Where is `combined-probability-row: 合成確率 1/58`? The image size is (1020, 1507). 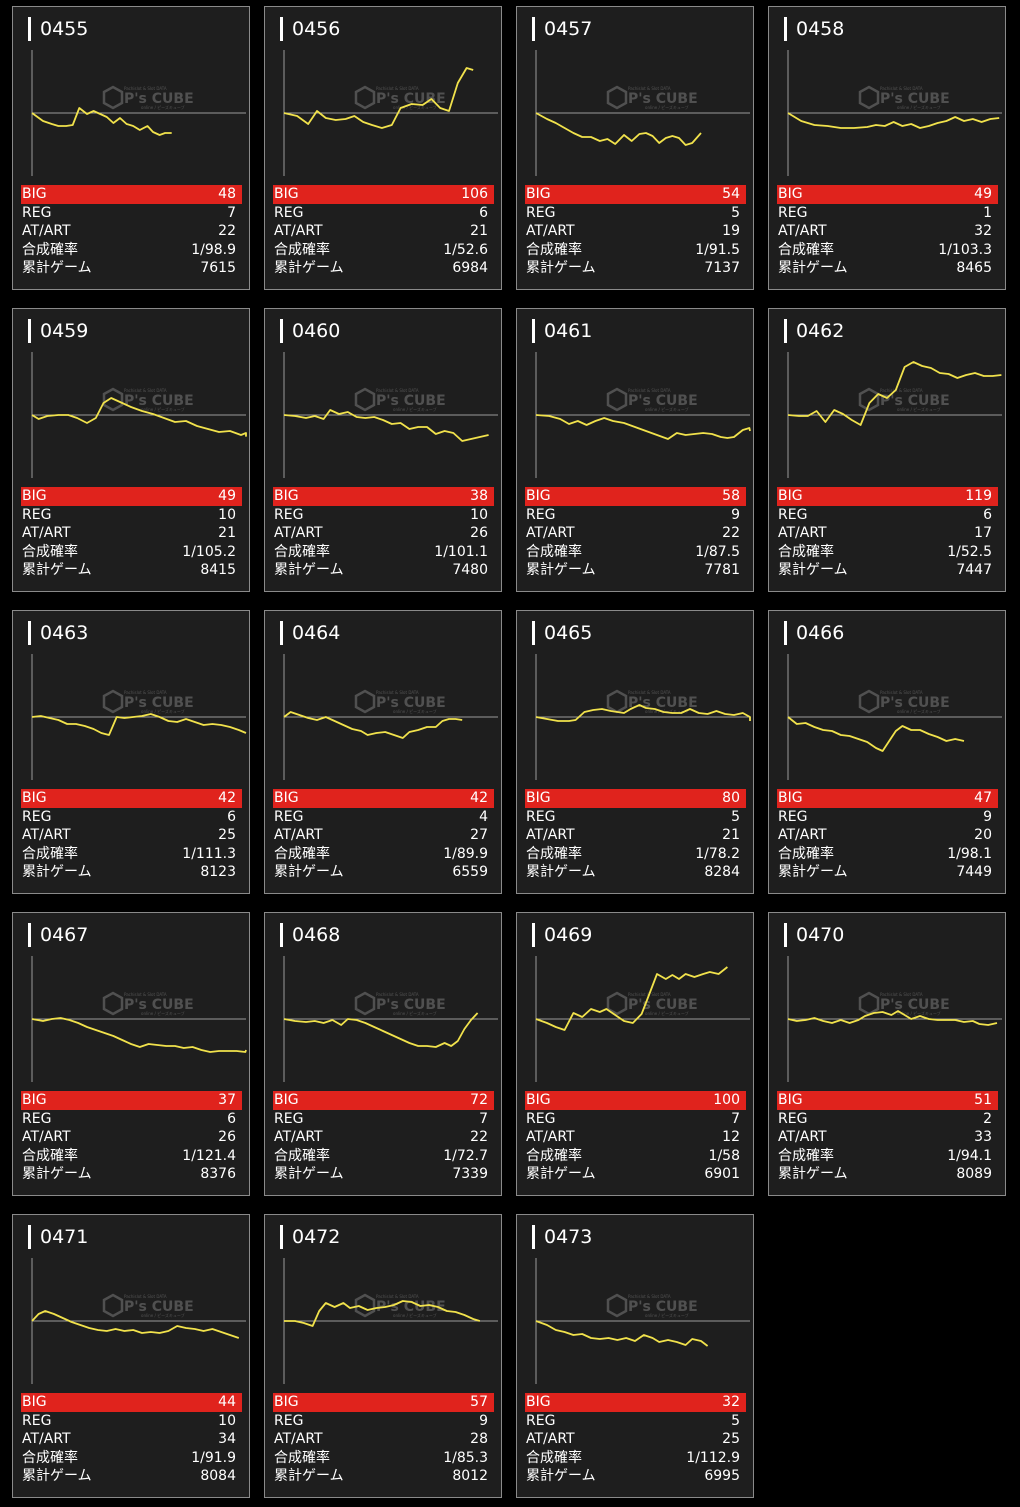 combined-probability-row: 合成確率 1/58 is located at coordinates (635, 1156).